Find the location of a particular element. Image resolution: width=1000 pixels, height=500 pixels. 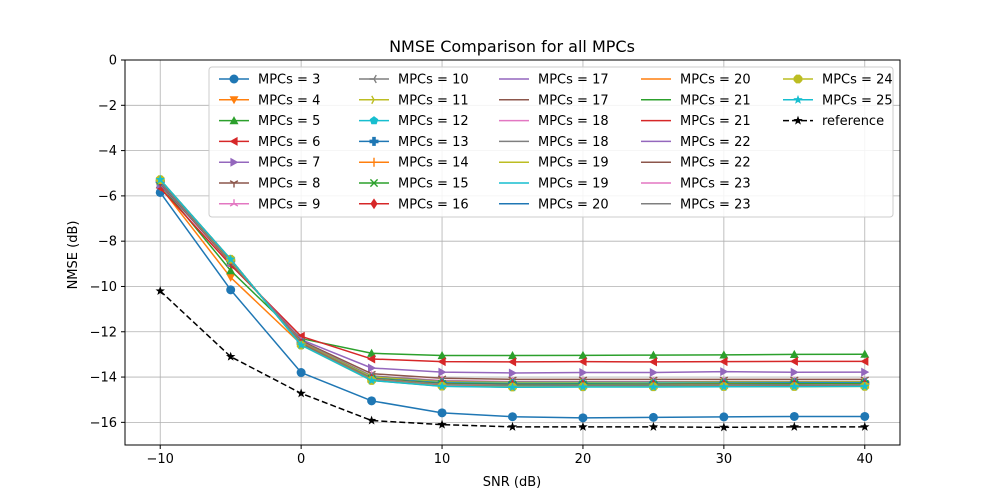

legend-entry: MPCs = 15 is located at coordinates (414, 184).